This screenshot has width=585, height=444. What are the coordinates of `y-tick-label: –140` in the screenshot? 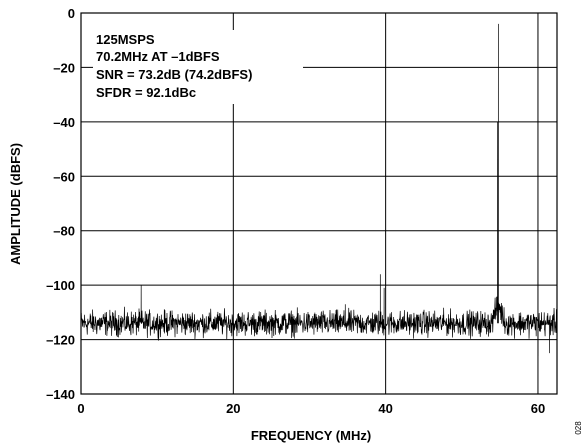 It's located at (60, 394).